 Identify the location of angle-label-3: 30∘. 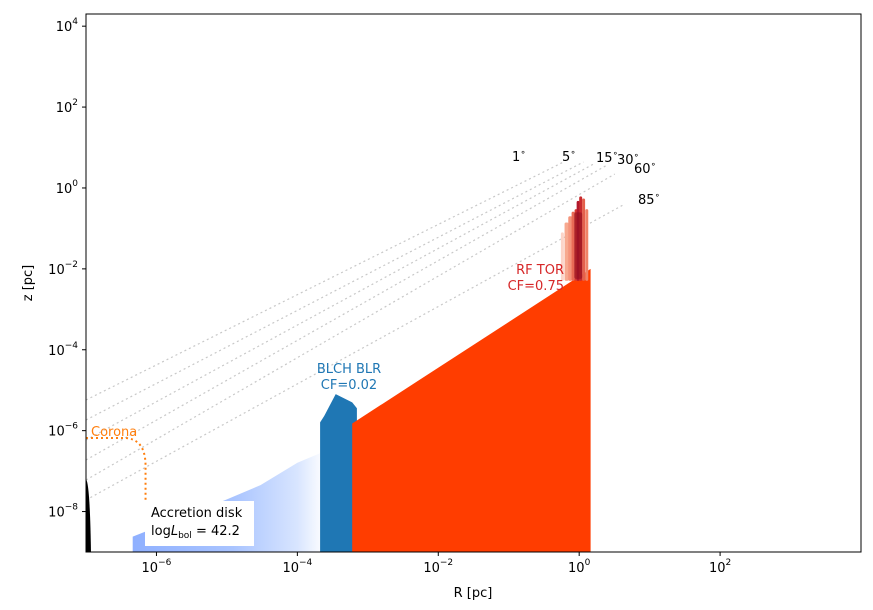
(628, 159).